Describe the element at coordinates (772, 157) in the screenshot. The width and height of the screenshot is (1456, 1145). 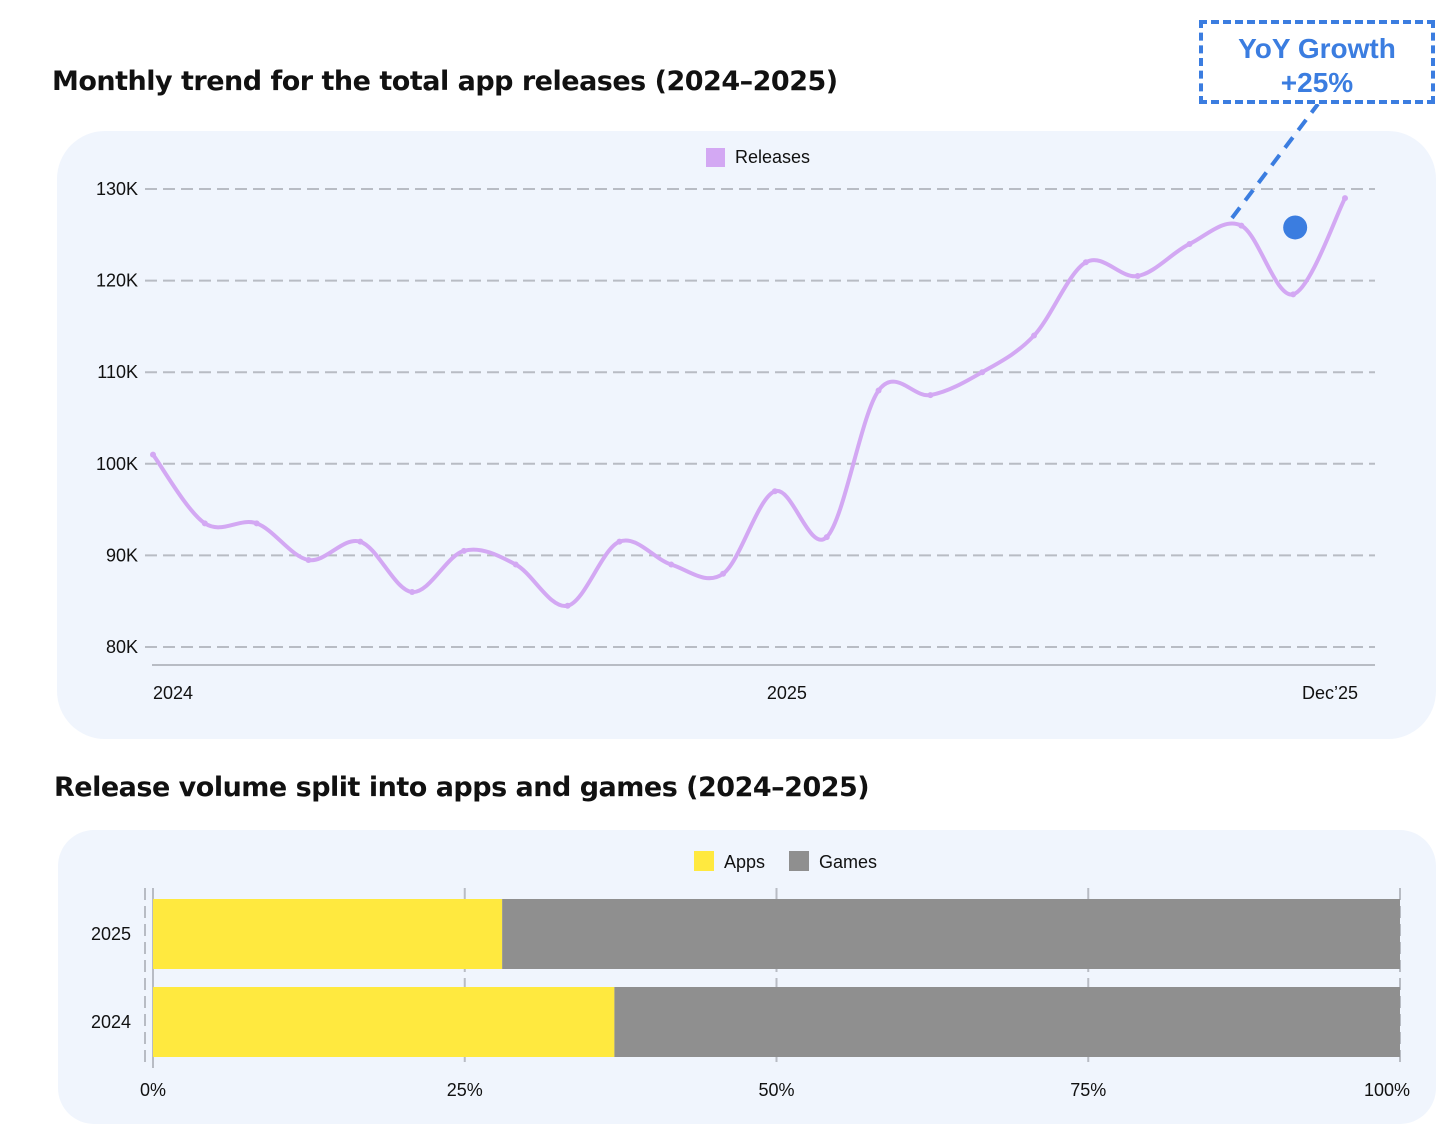
I see `legend-label-releases: Releases` at that location.